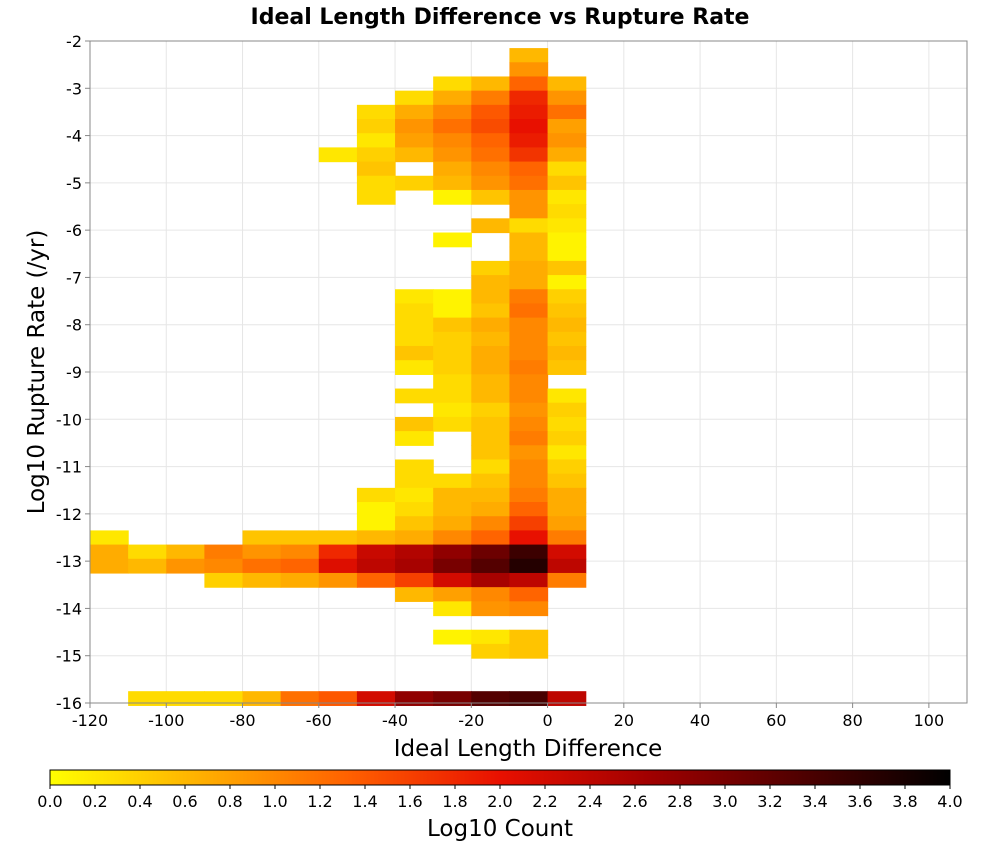  I want to click on colorbar-tick-label: 0.6, so click(184, 801).